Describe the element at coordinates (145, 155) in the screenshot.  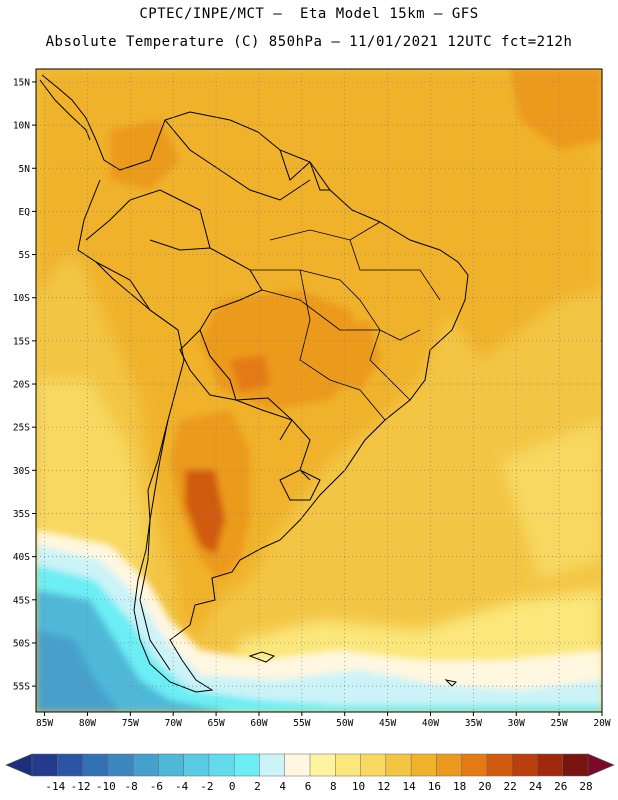
I see `hot-zone-north` at that location.